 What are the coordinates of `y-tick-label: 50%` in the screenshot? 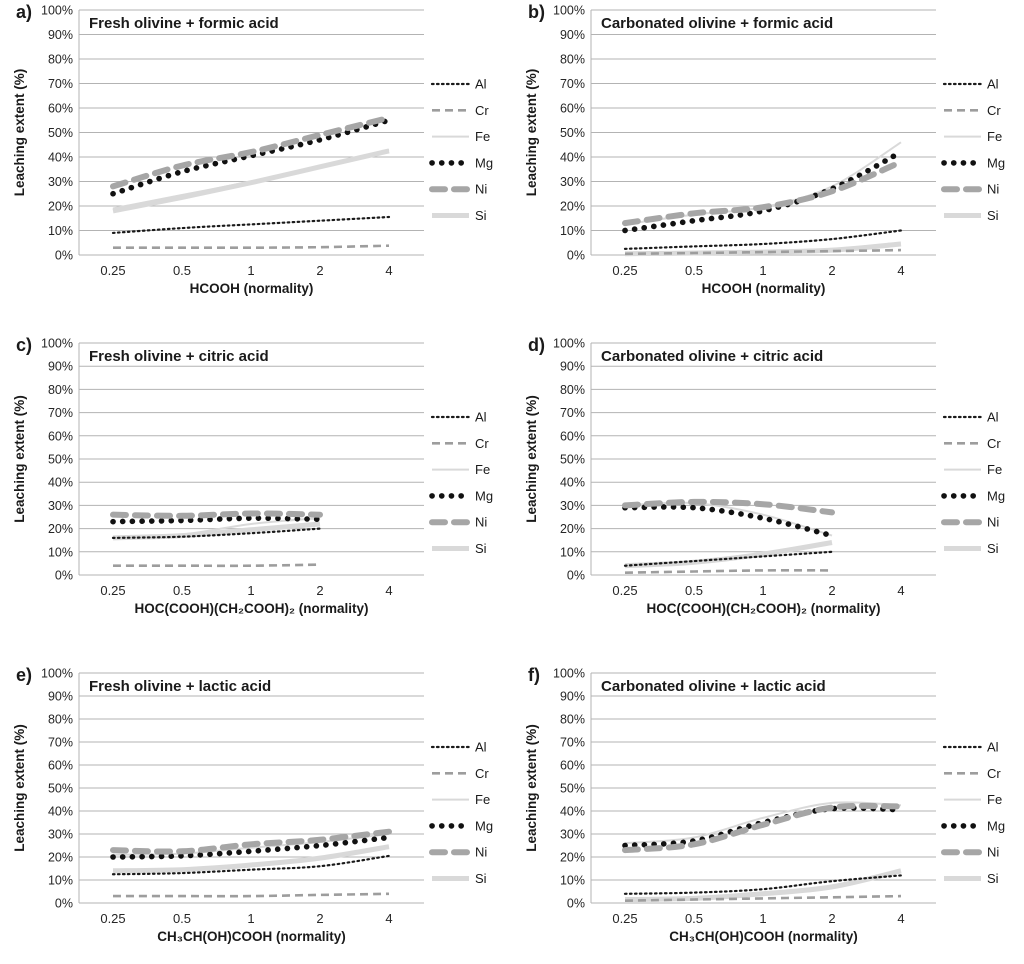 It's located at (572, 460).